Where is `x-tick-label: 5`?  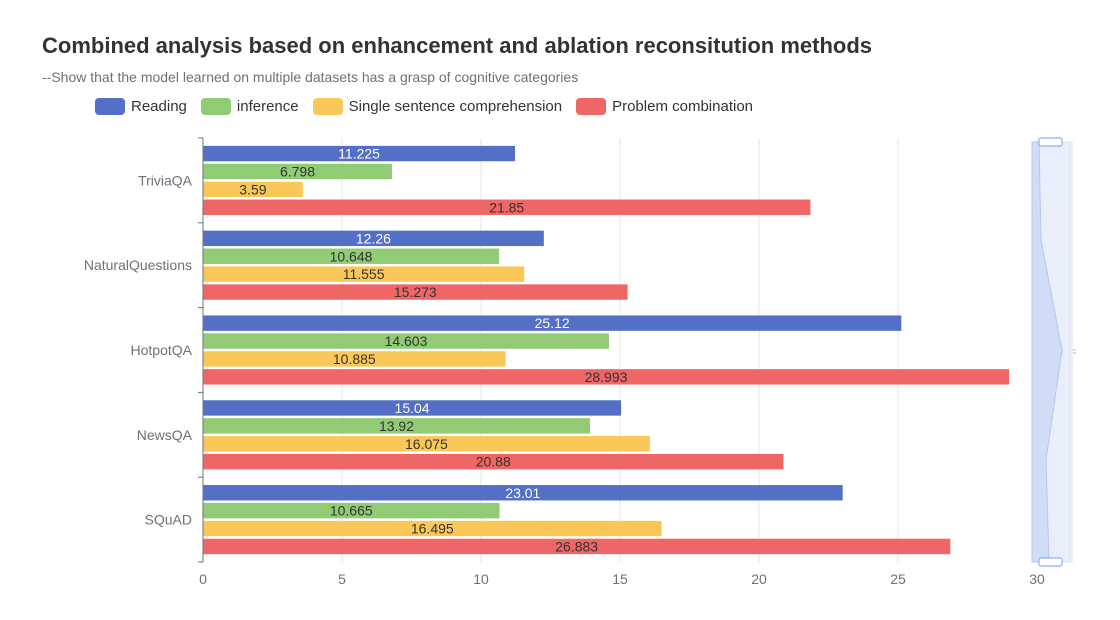 x-tick-label: 5 is located at coordinates (342, 579).